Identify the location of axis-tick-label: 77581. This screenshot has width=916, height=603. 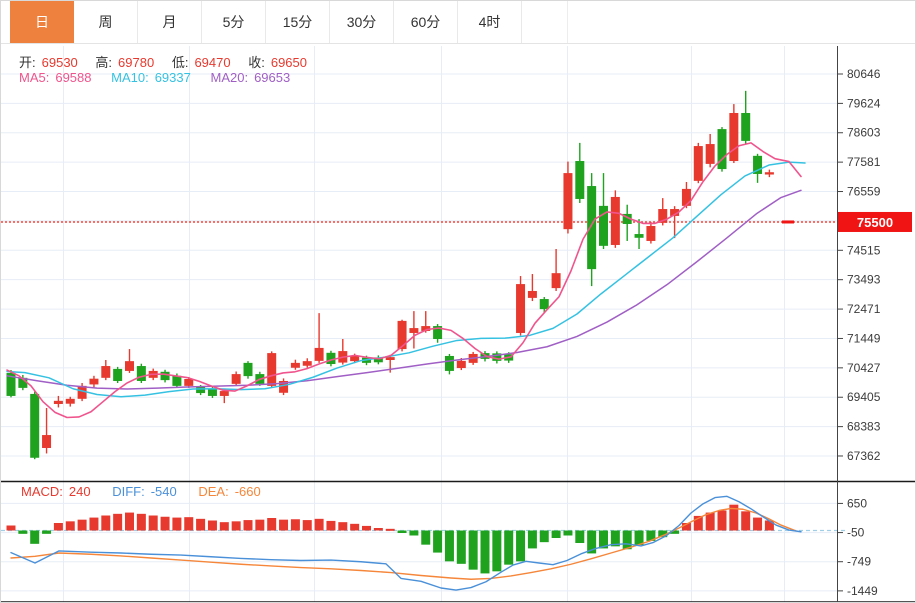
(864, 162).